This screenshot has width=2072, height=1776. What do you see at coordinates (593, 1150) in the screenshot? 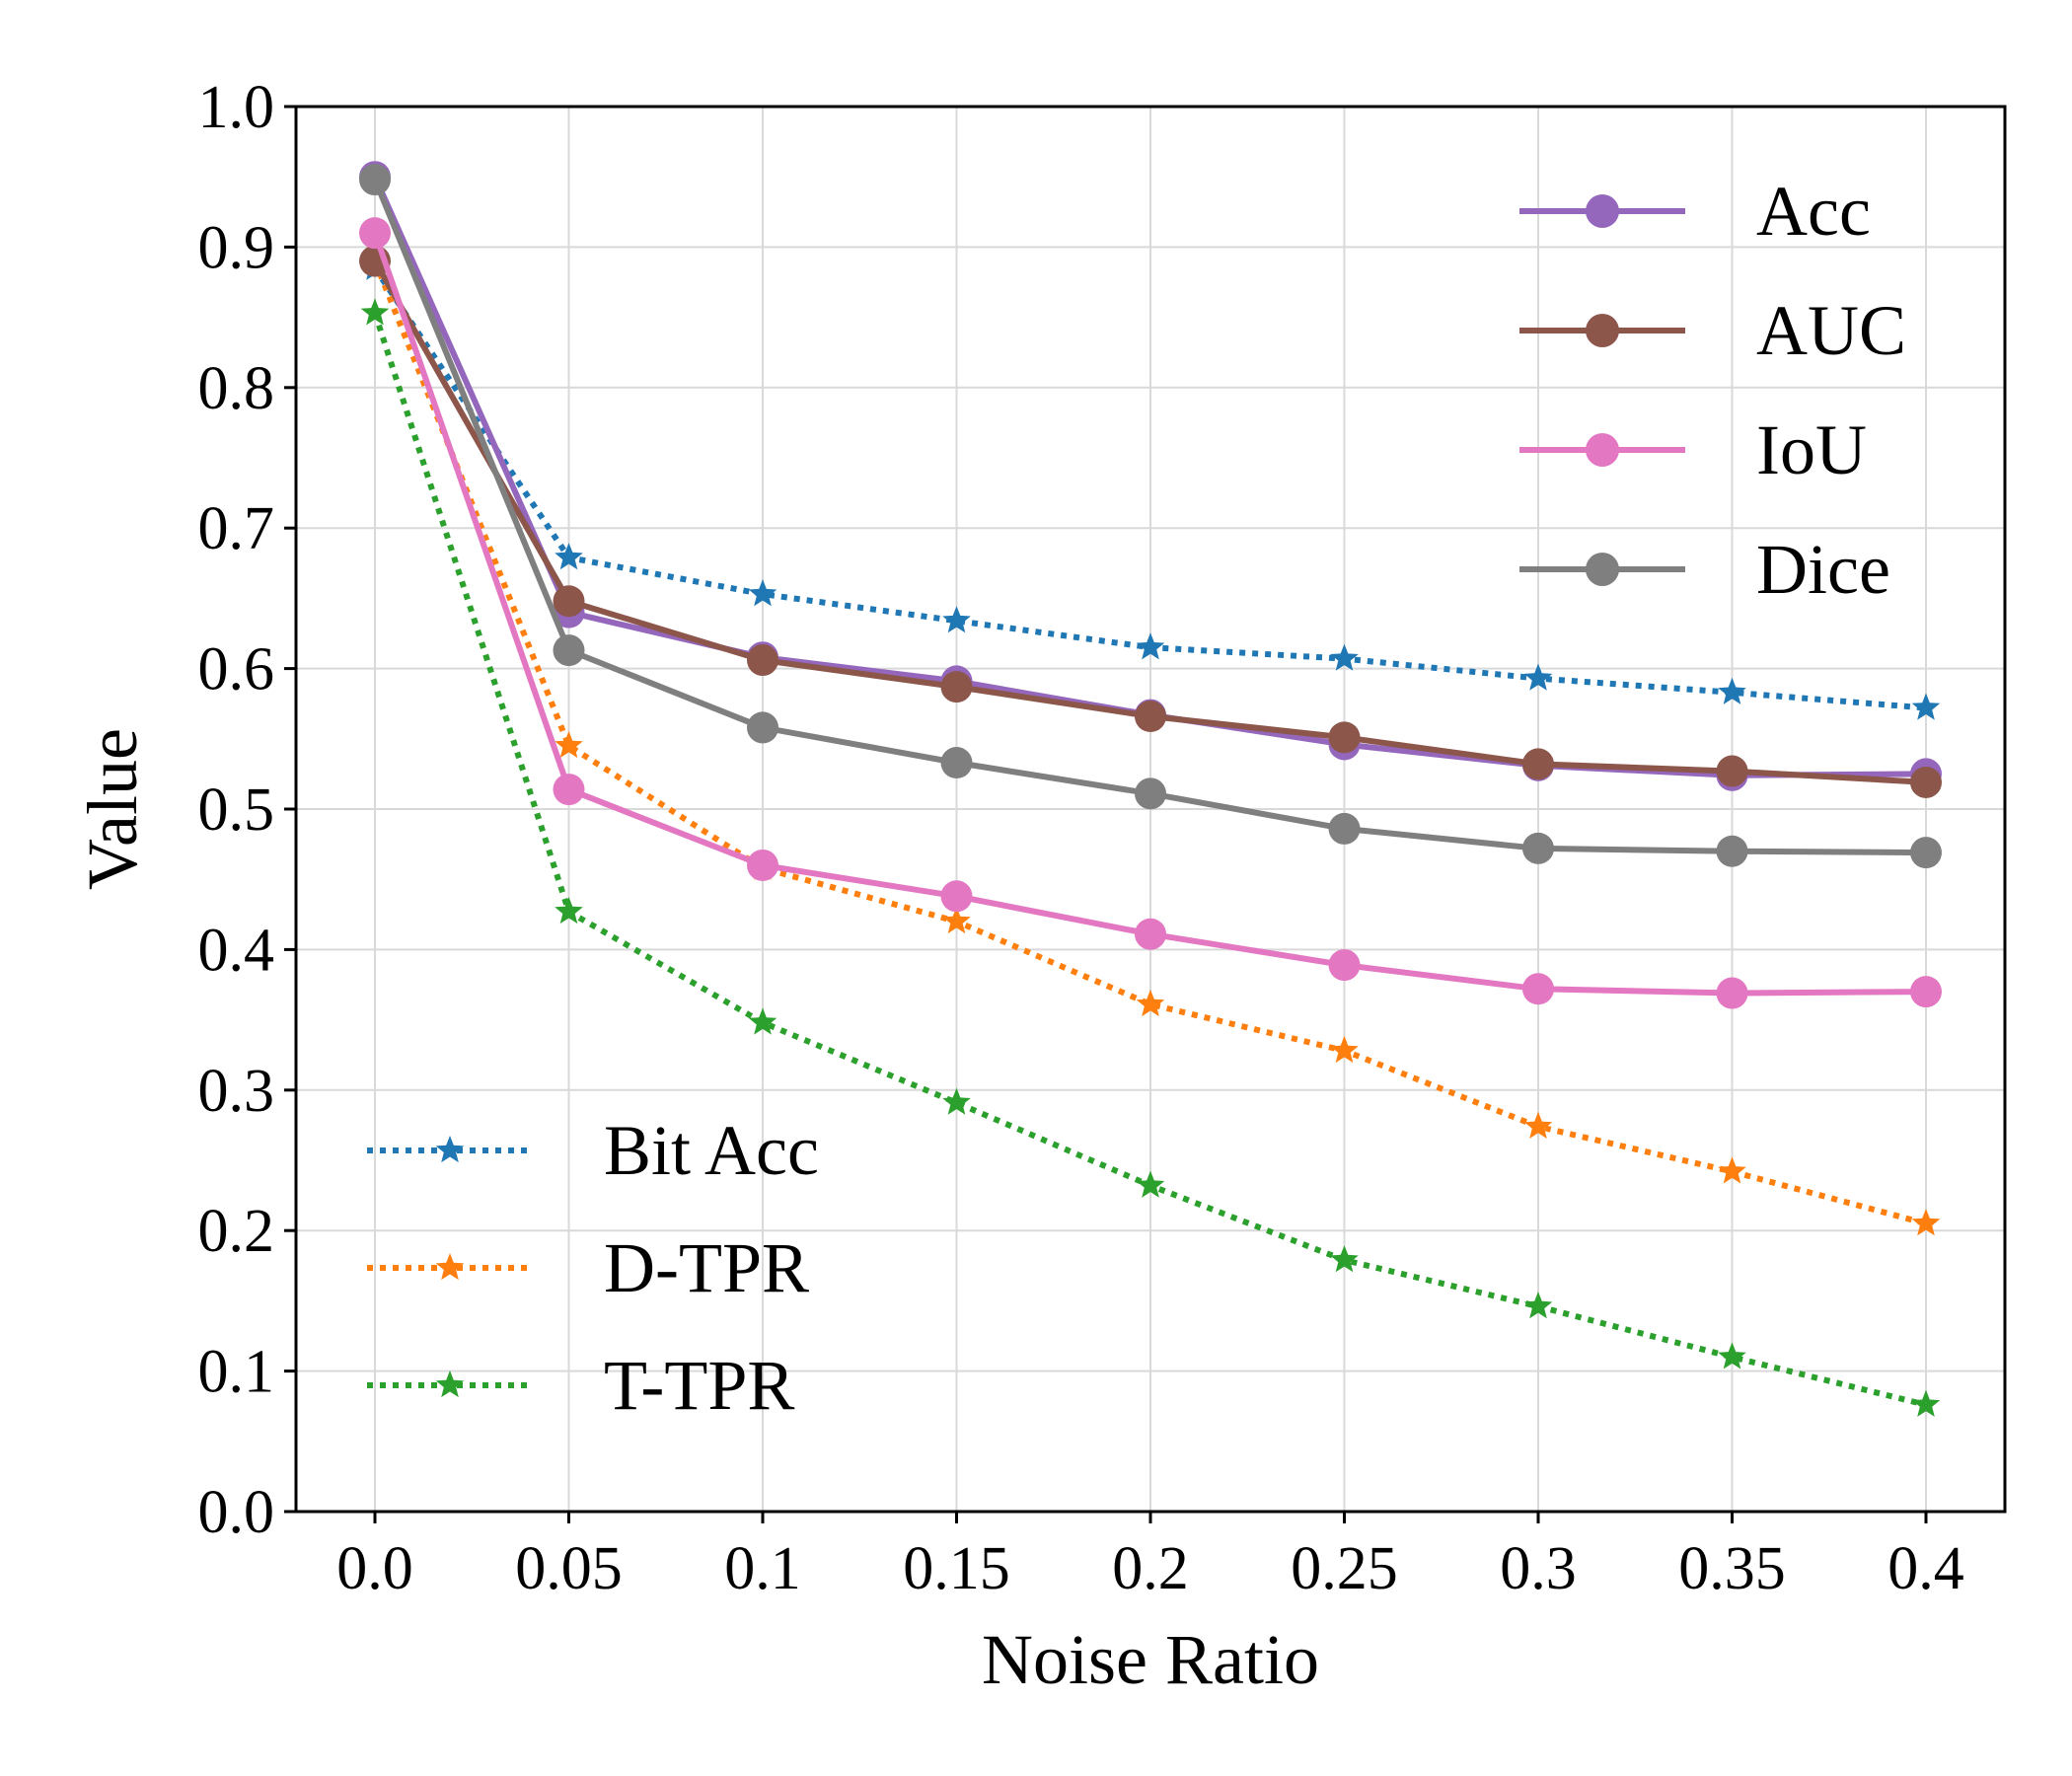
I see `legend-item-bit-acc: Bit Acc` at bounding box center [593, 1150].